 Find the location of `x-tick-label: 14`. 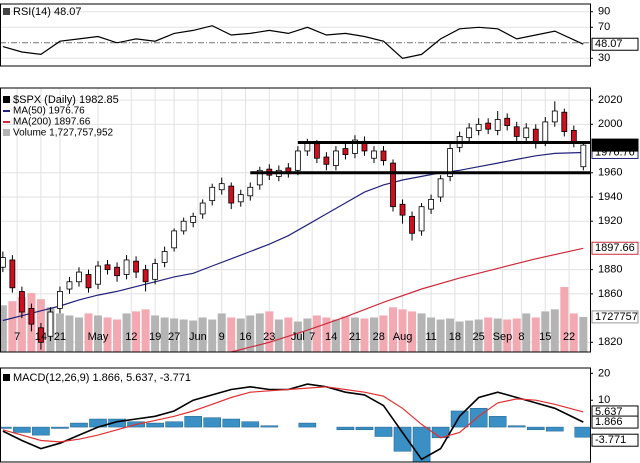

x-tick-label: 14 is located at coordinates (331, 337).